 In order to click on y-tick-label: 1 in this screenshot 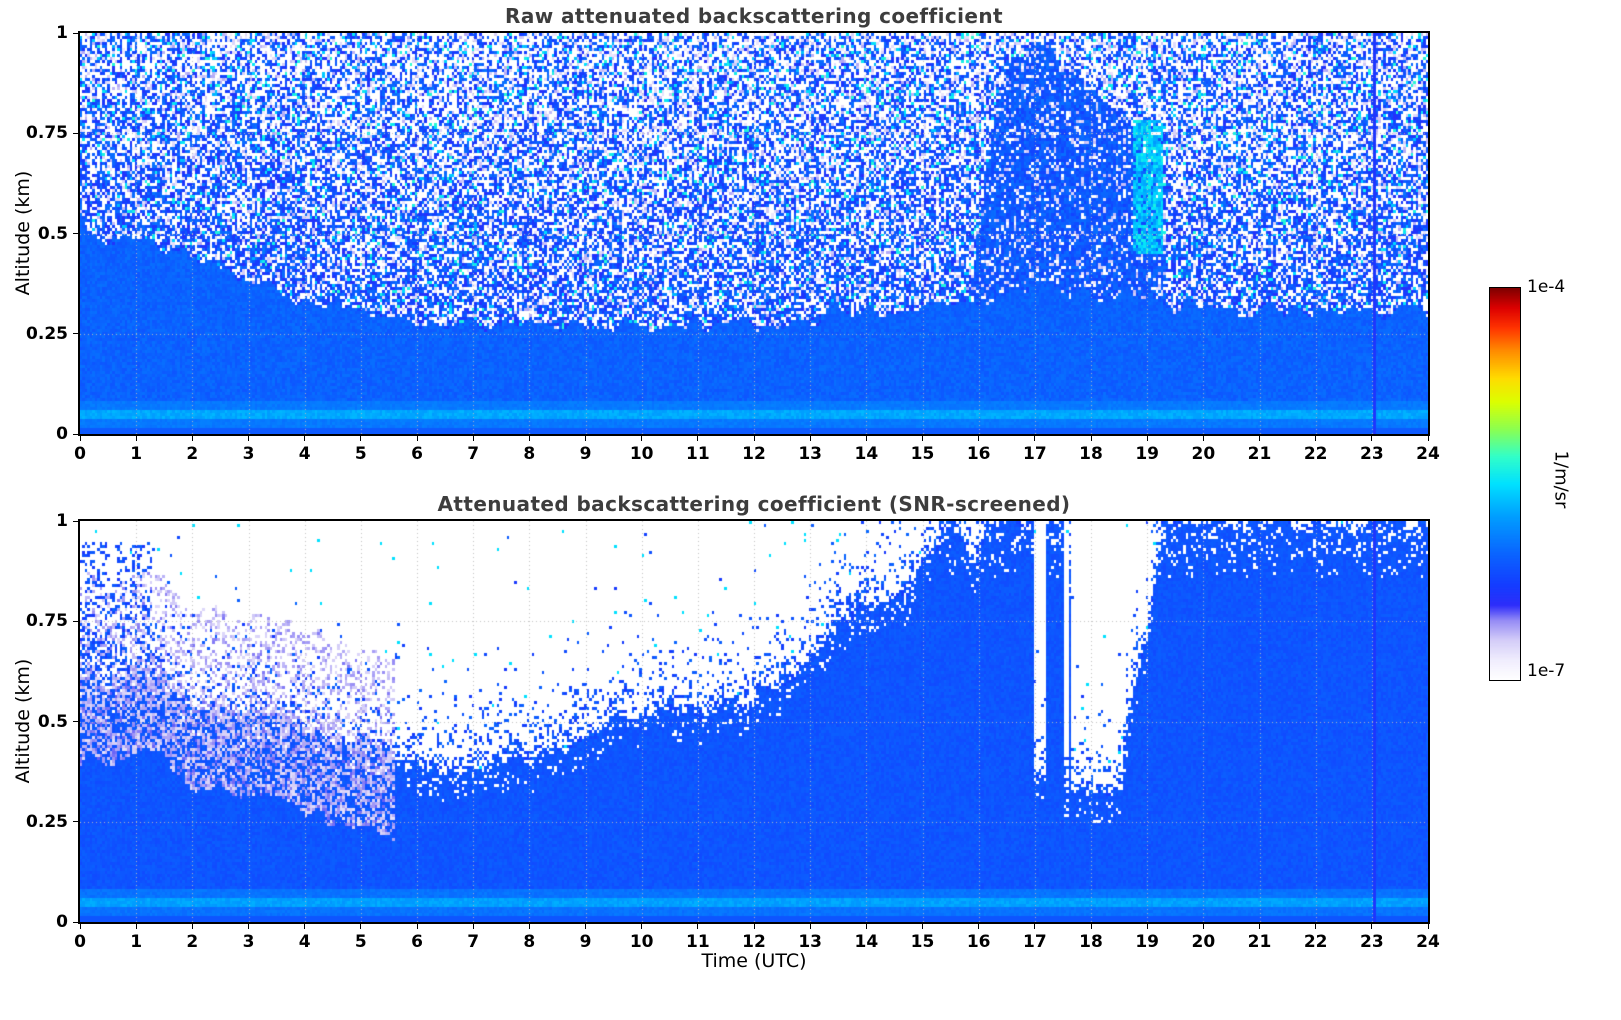, I will do `click(62, 521)`.